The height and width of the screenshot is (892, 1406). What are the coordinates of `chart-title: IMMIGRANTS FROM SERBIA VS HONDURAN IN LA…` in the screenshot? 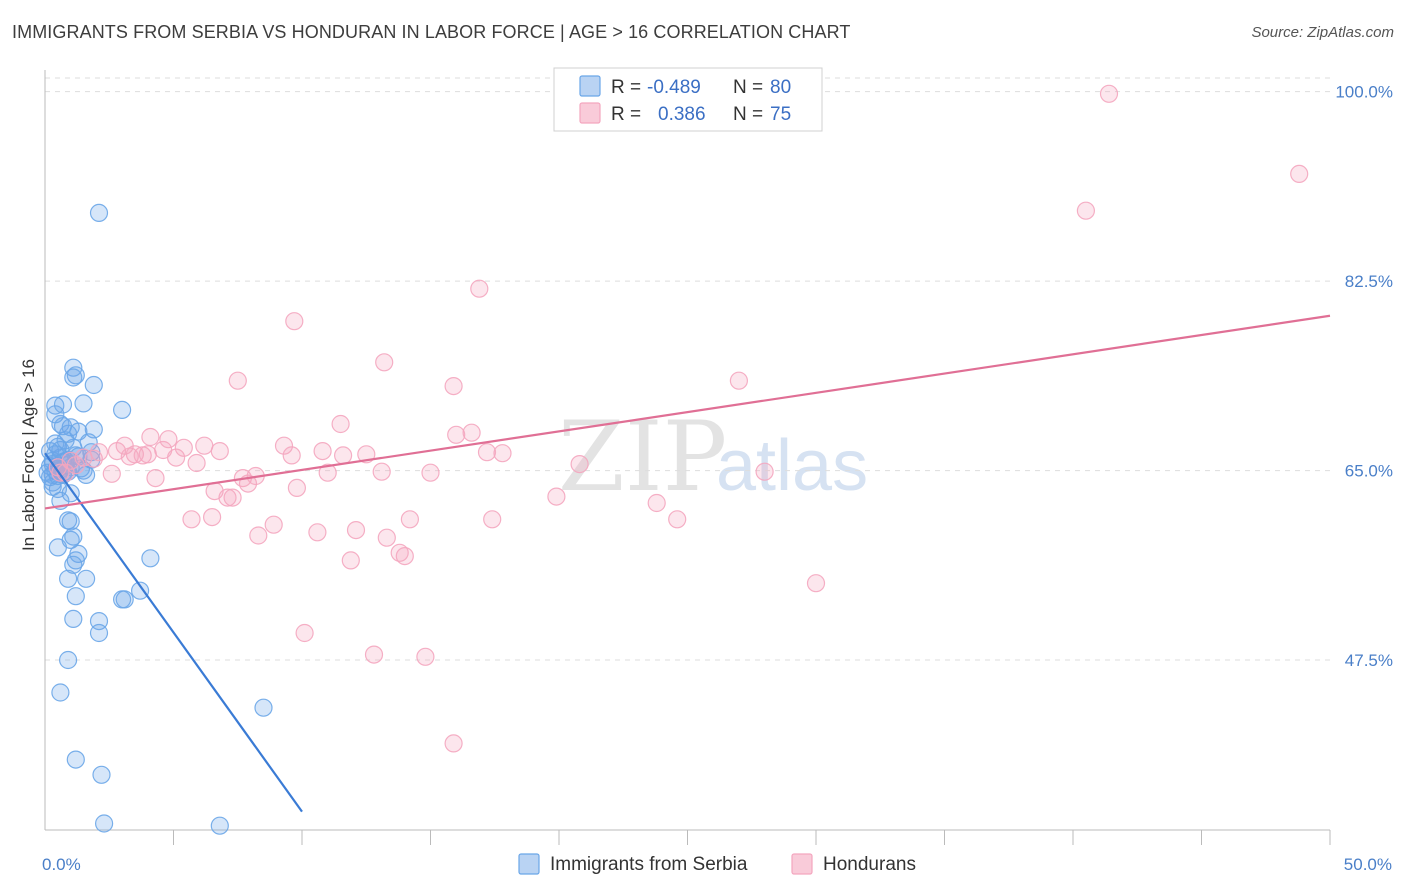 It's located at (431, 32).